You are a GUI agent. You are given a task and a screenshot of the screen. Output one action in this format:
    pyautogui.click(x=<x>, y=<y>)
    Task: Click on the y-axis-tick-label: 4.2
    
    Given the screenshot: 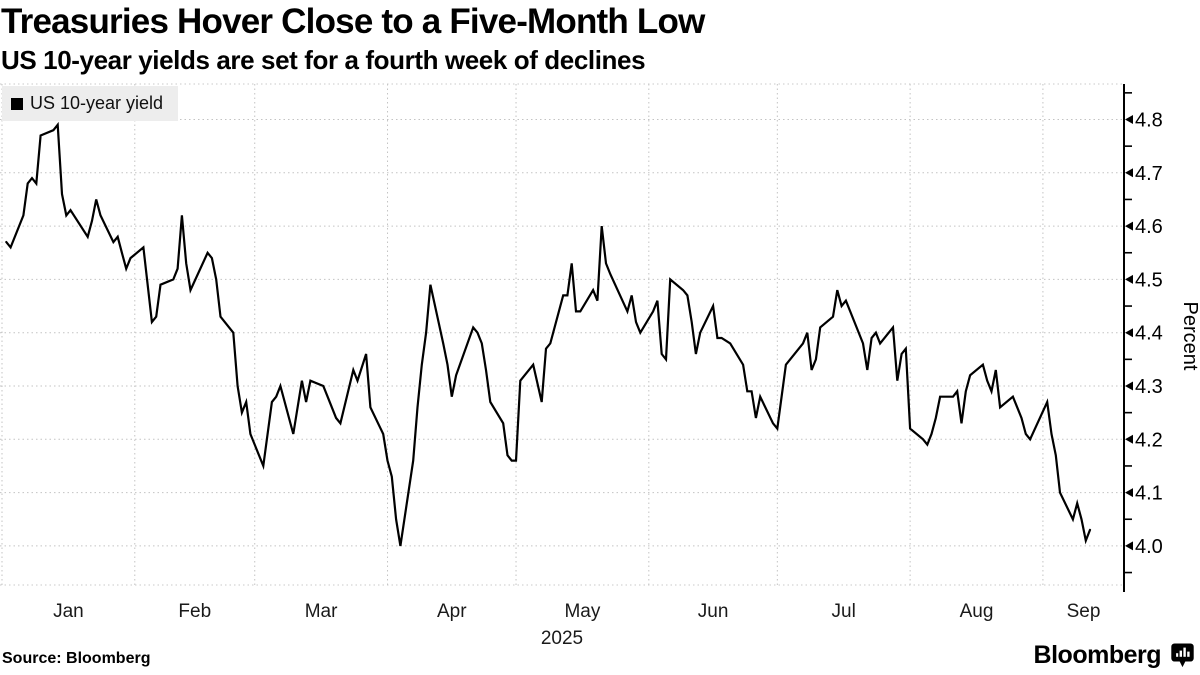 What is the action you would take?
    pyautogui.click(x=1149, y=440)
    